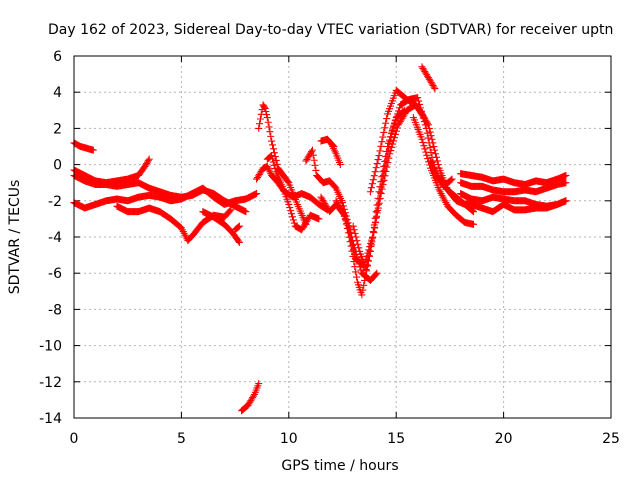  What do you see at coordinates (504, 439) in the screenshot?
I see `x-tick-label: 20` at bounding box center [504, 439].